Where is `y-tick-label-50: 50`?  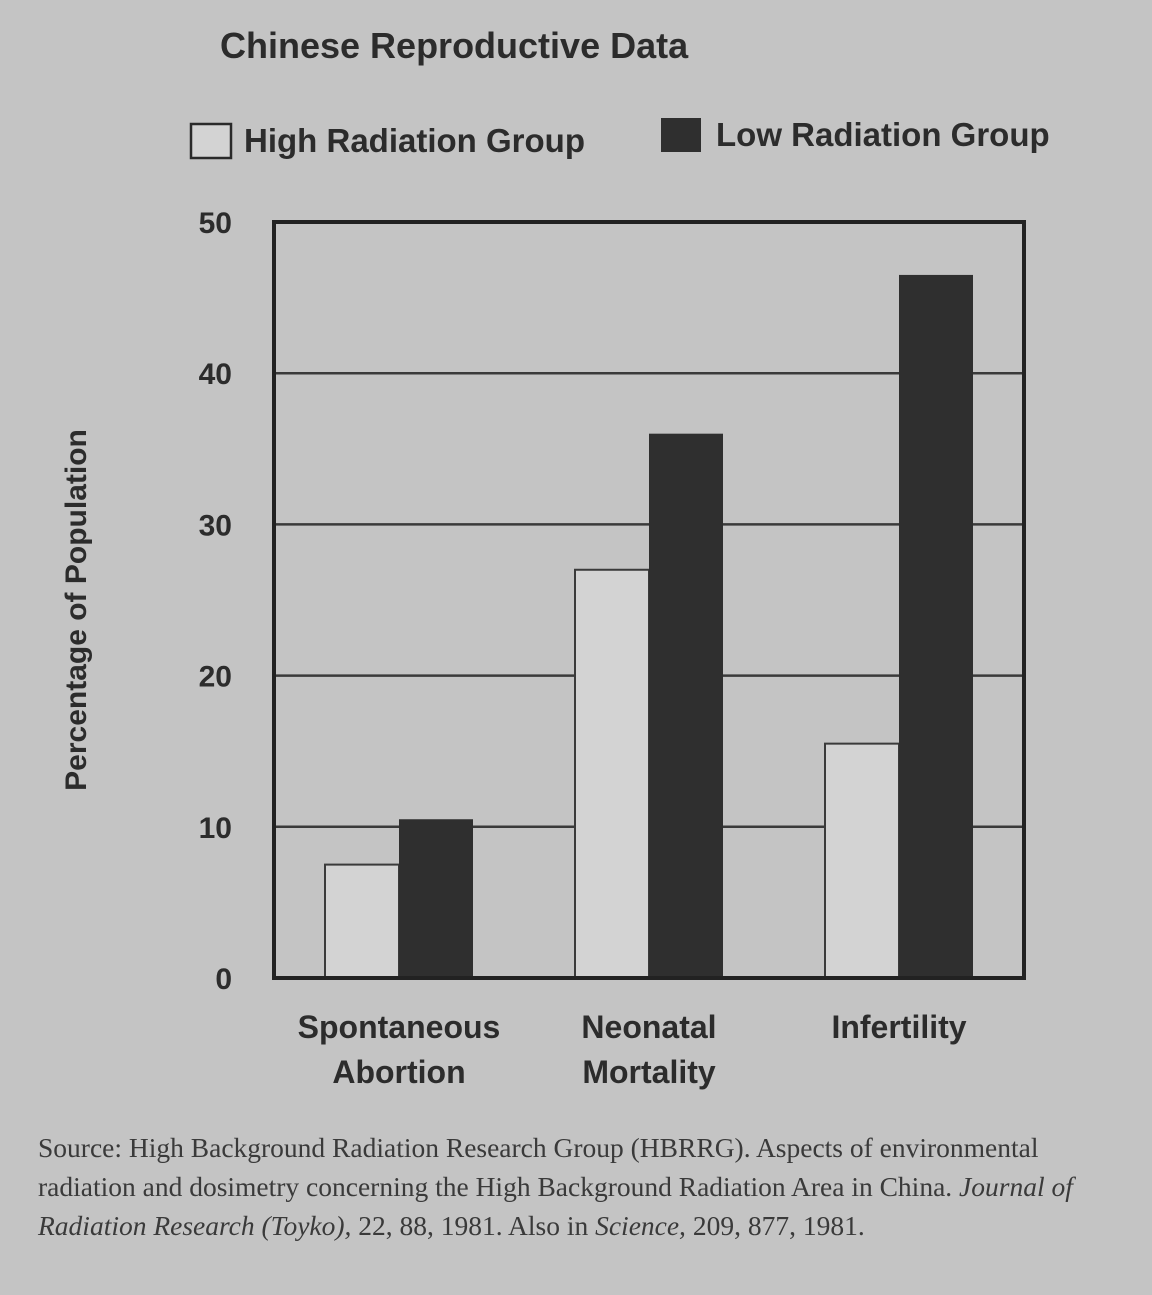
y-tick-label-50: 50 is located at coordinates (215, 223).